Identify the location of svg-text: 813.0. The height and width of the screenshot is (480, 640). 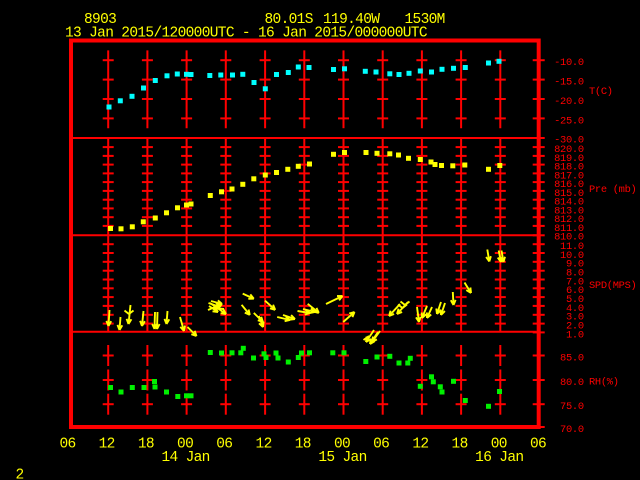
(569, 211).